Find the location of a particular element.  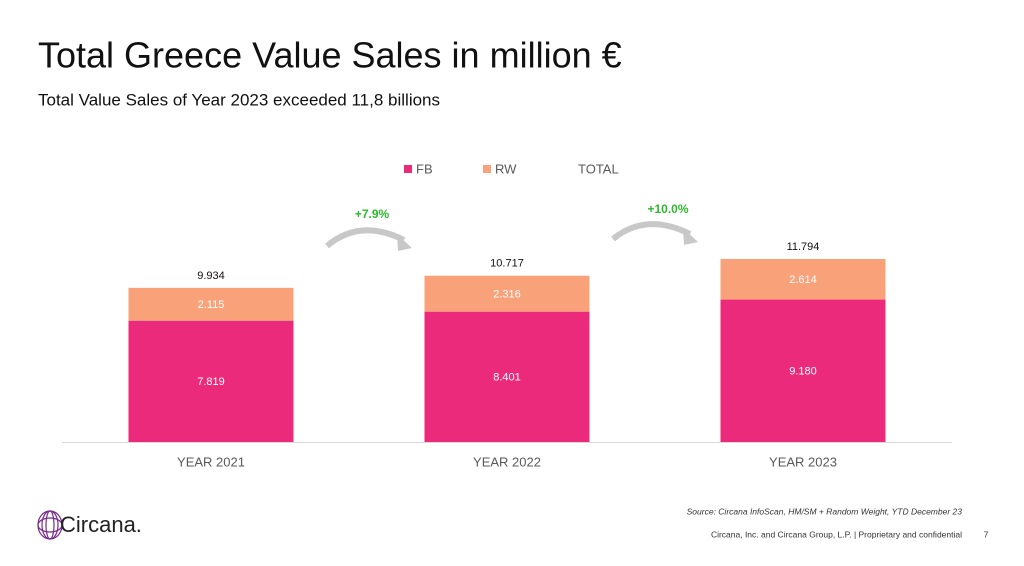

value-label: 2.316 is located at coordinates (507, 295).